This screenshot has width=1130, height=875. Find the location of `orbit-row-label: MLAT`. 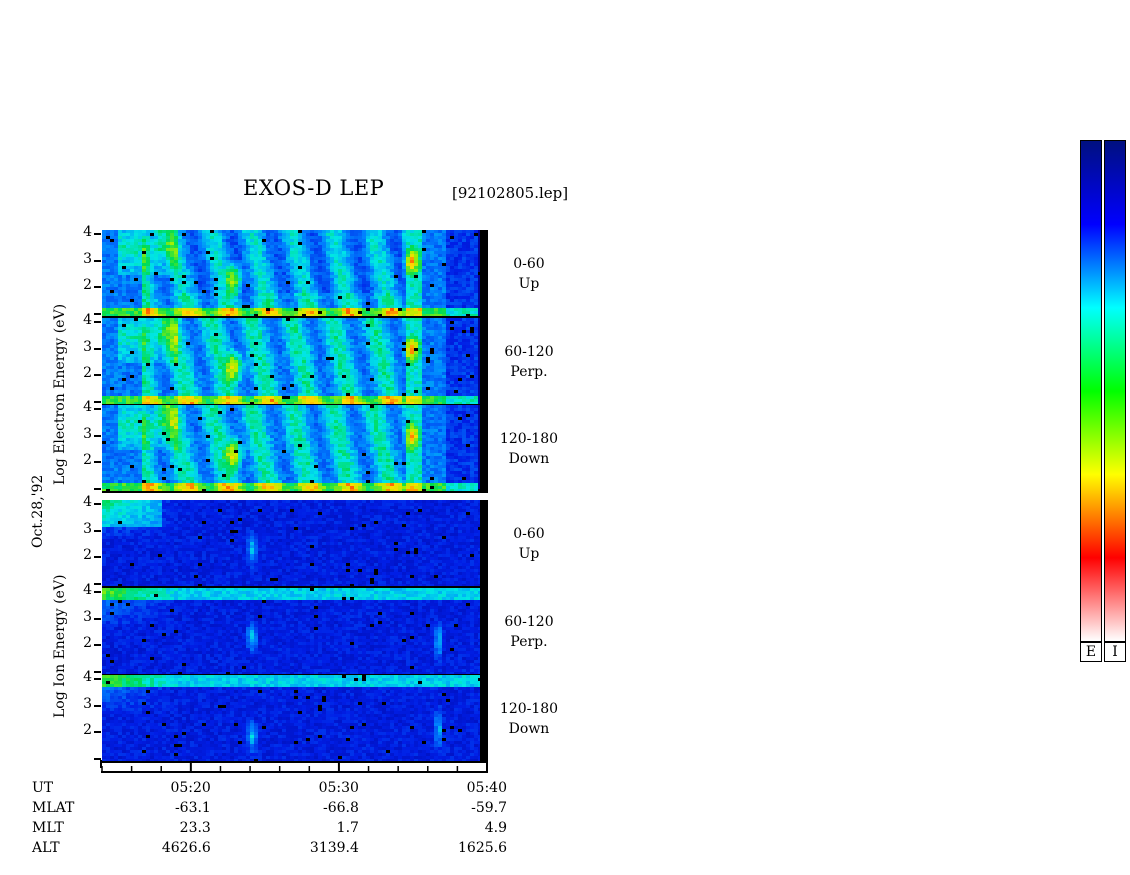

orbit-row-label: MLAT is located at coordinates (53, 808).